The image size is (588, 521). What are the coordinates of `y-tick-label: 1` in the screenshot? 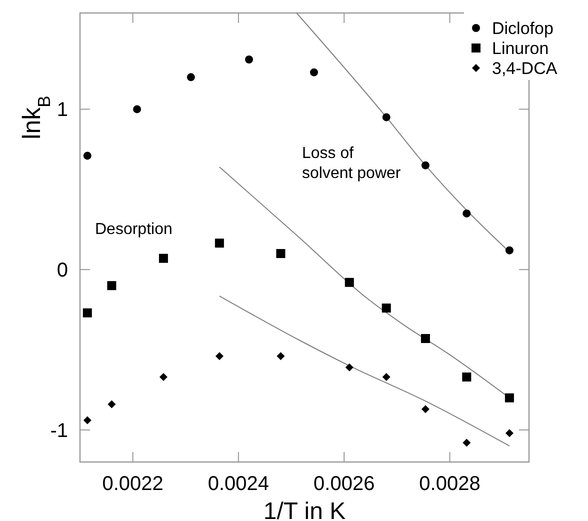 It's located at (62, 110).